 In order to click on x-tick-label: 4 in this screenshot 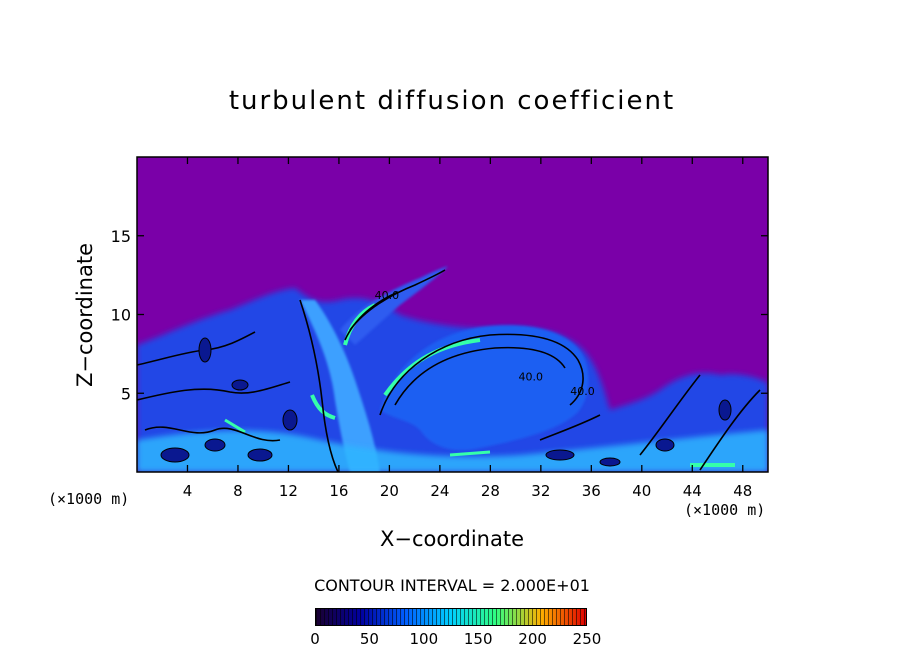, I will do `click(188, 491)`.